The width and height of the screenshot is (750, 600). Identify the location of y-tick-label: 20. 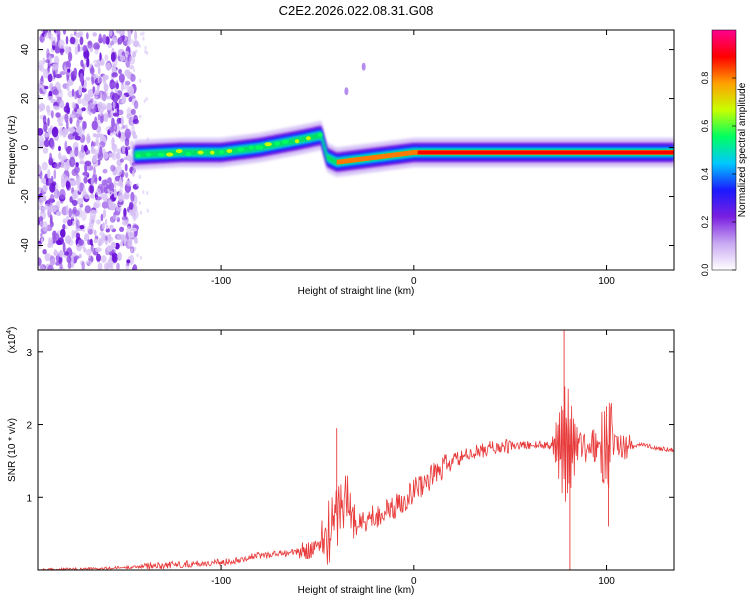
(25, 99).